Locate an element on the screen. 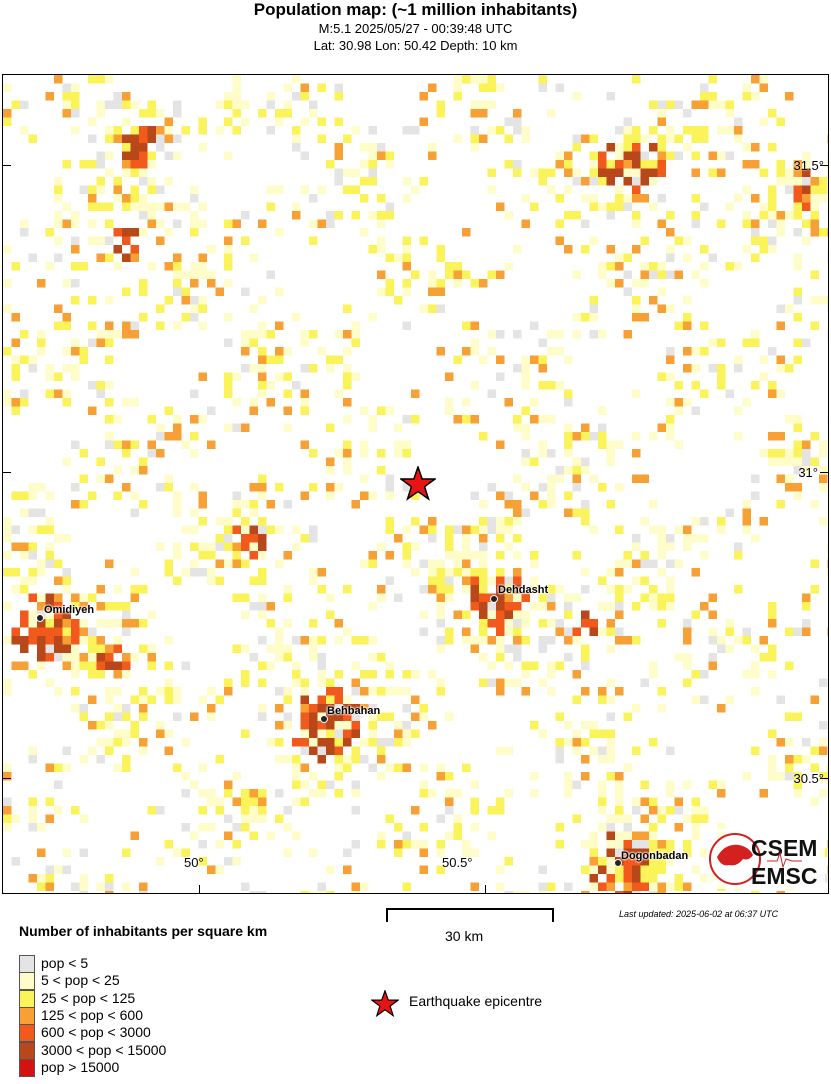  epicentre-star-icon is located at coordinates (418, 484).